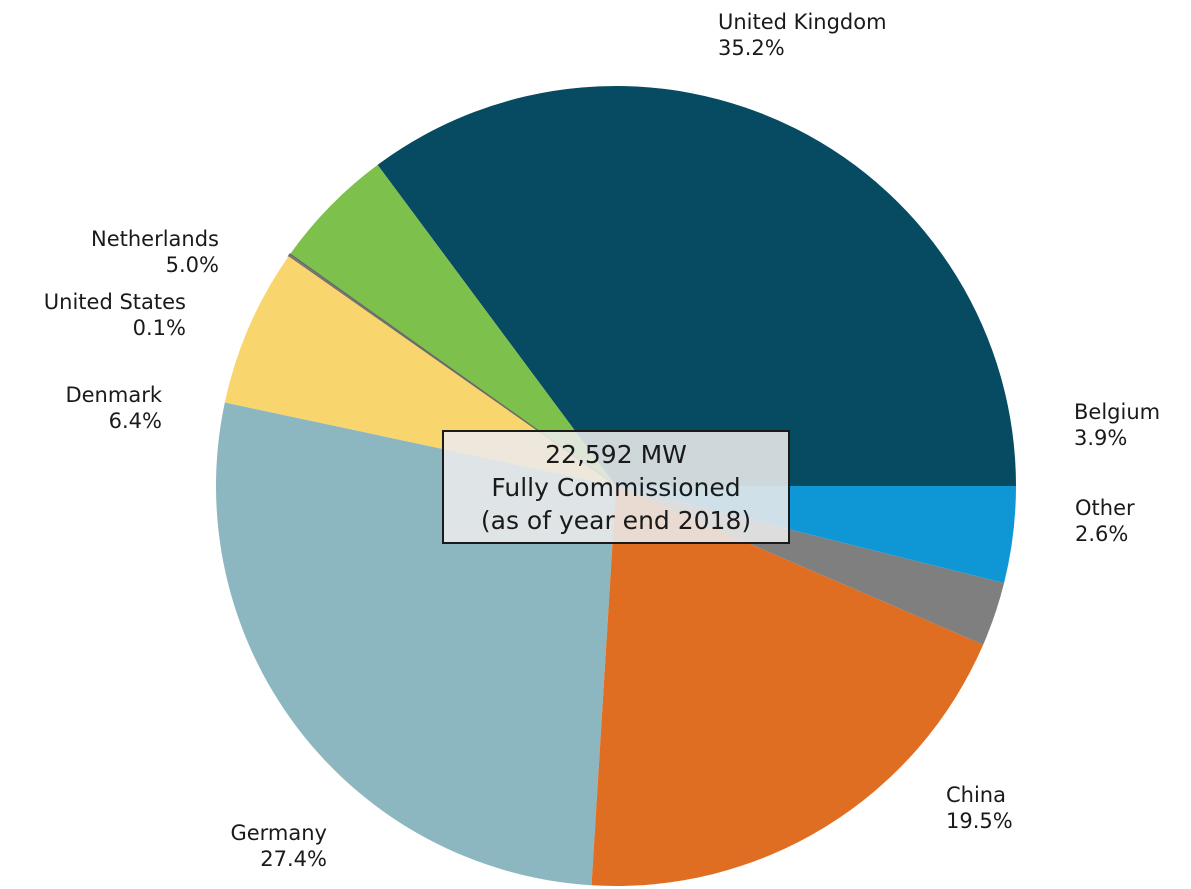 The height and width of the screenshot is (889, 1191). Describe the element at coordinates (616, 454) in the screenshot. I see `annotation-line-capacity: 22,592 MW` at that location.